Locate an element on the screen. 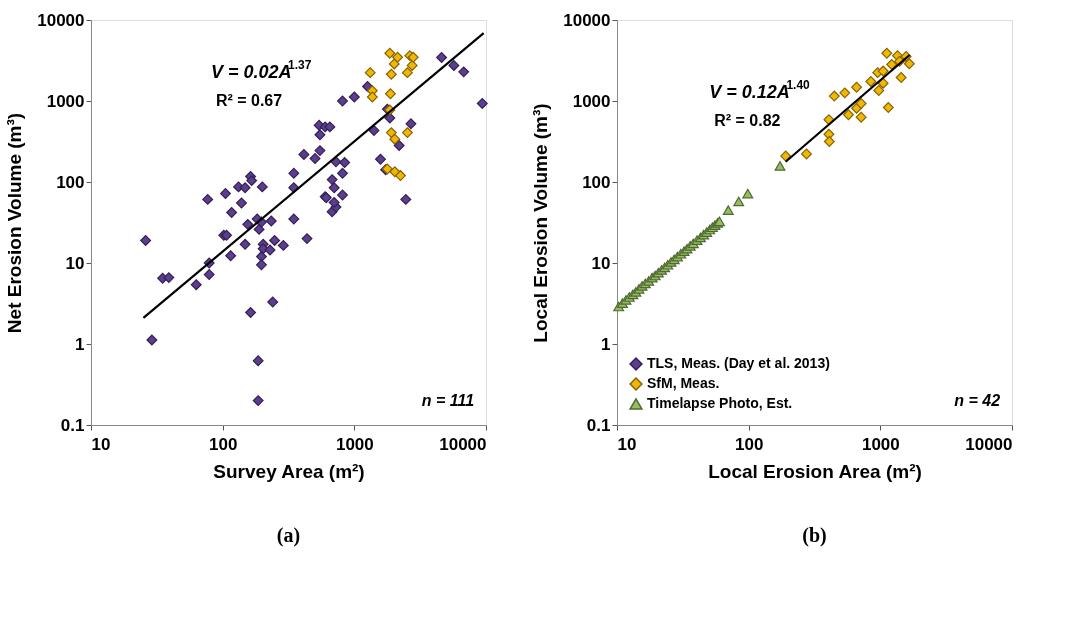  legend-label: SfM, Meas. is located at coordinates (683, 383).